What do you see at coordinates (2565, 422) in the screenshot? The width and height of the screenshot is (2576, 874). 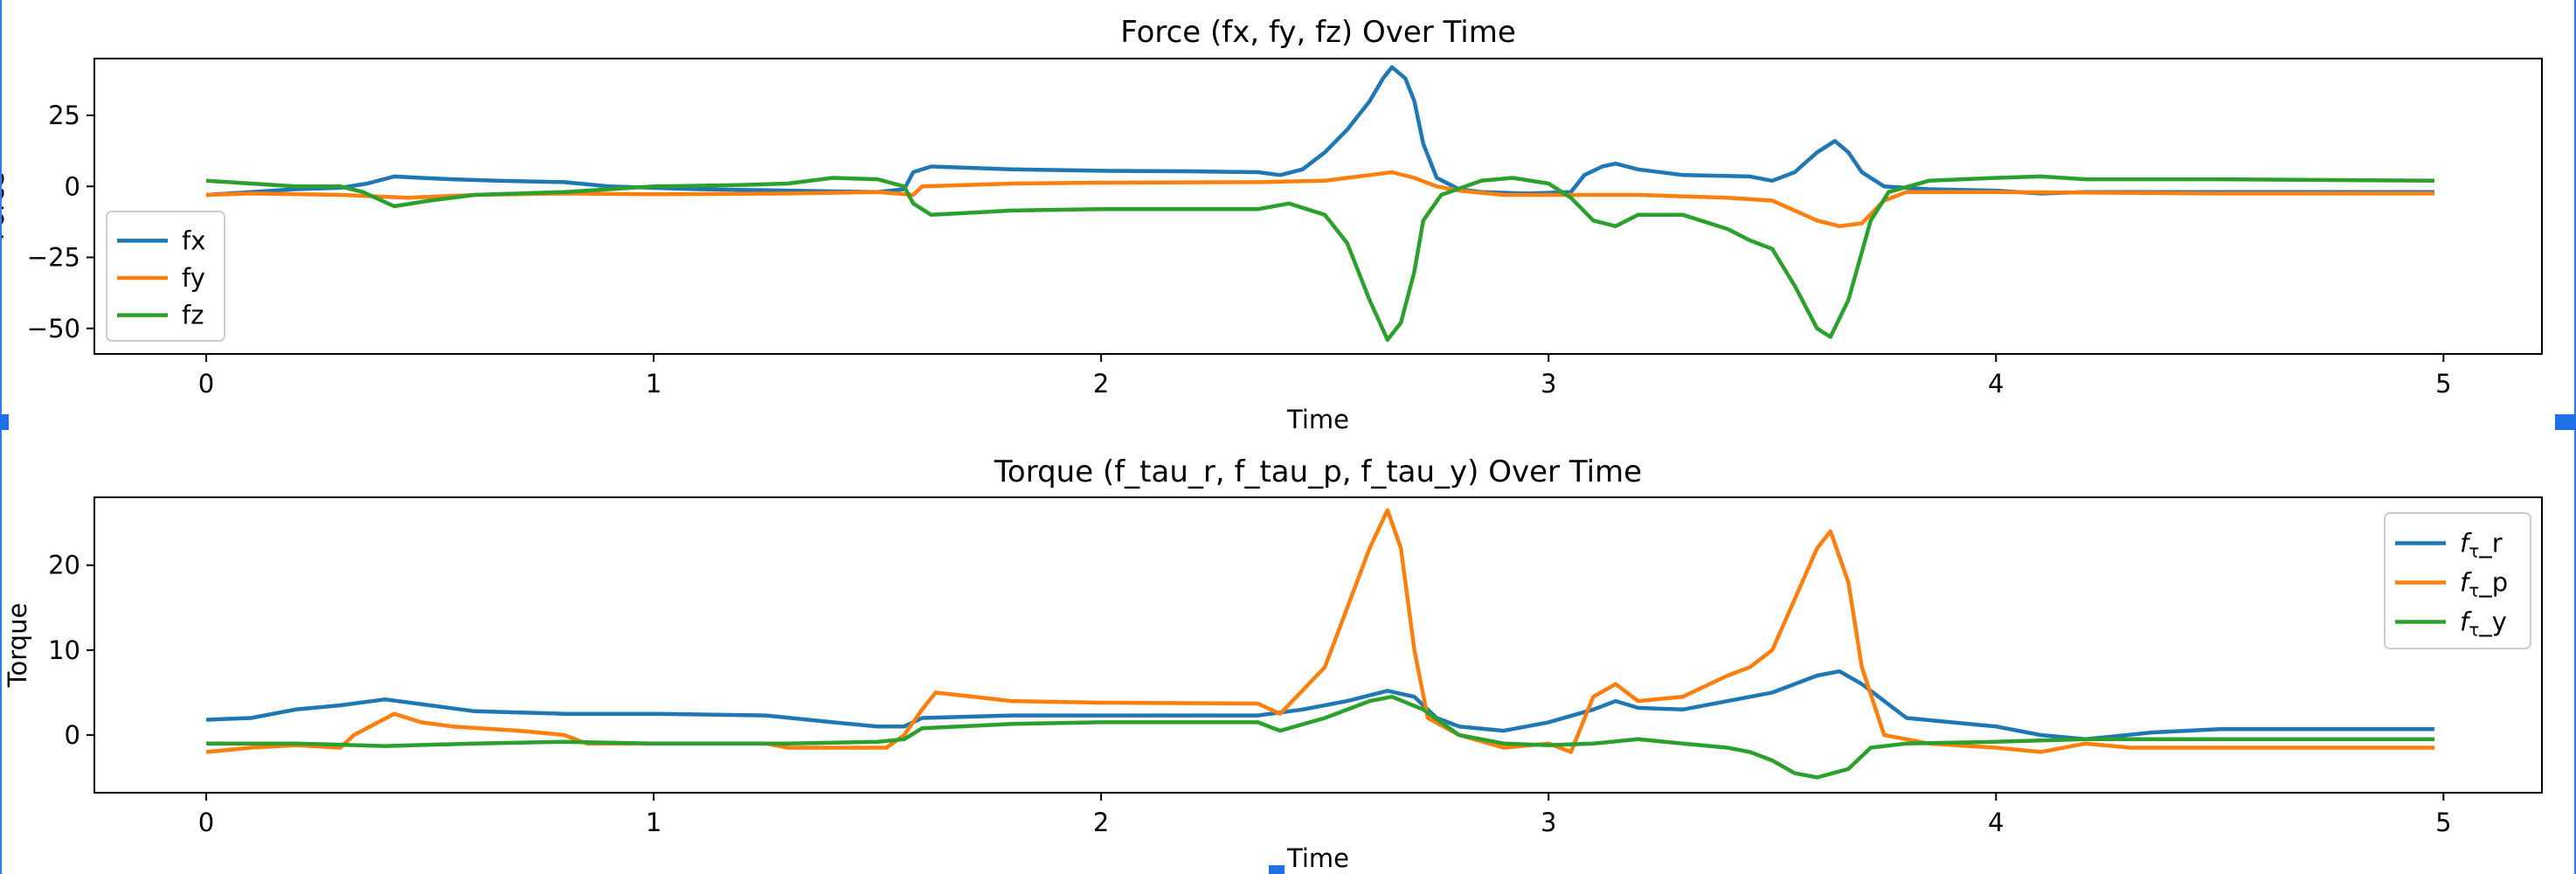 I see `resize-handle-right` at bounding box center [2565, 422].